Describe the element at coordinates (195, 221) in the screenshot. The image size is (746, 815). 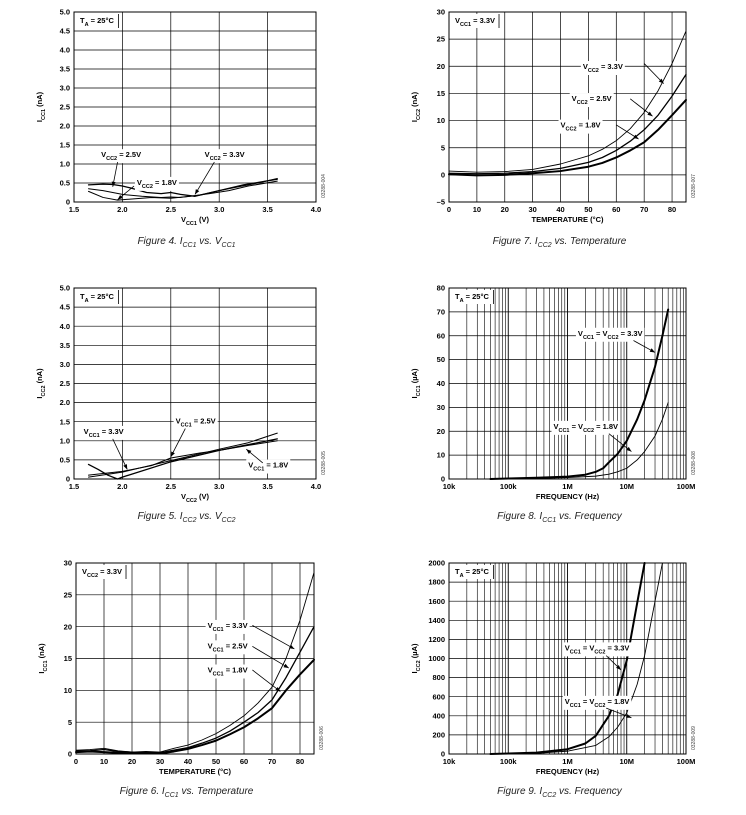
I see `x-axis-label: VCC1 (V)` at that location.